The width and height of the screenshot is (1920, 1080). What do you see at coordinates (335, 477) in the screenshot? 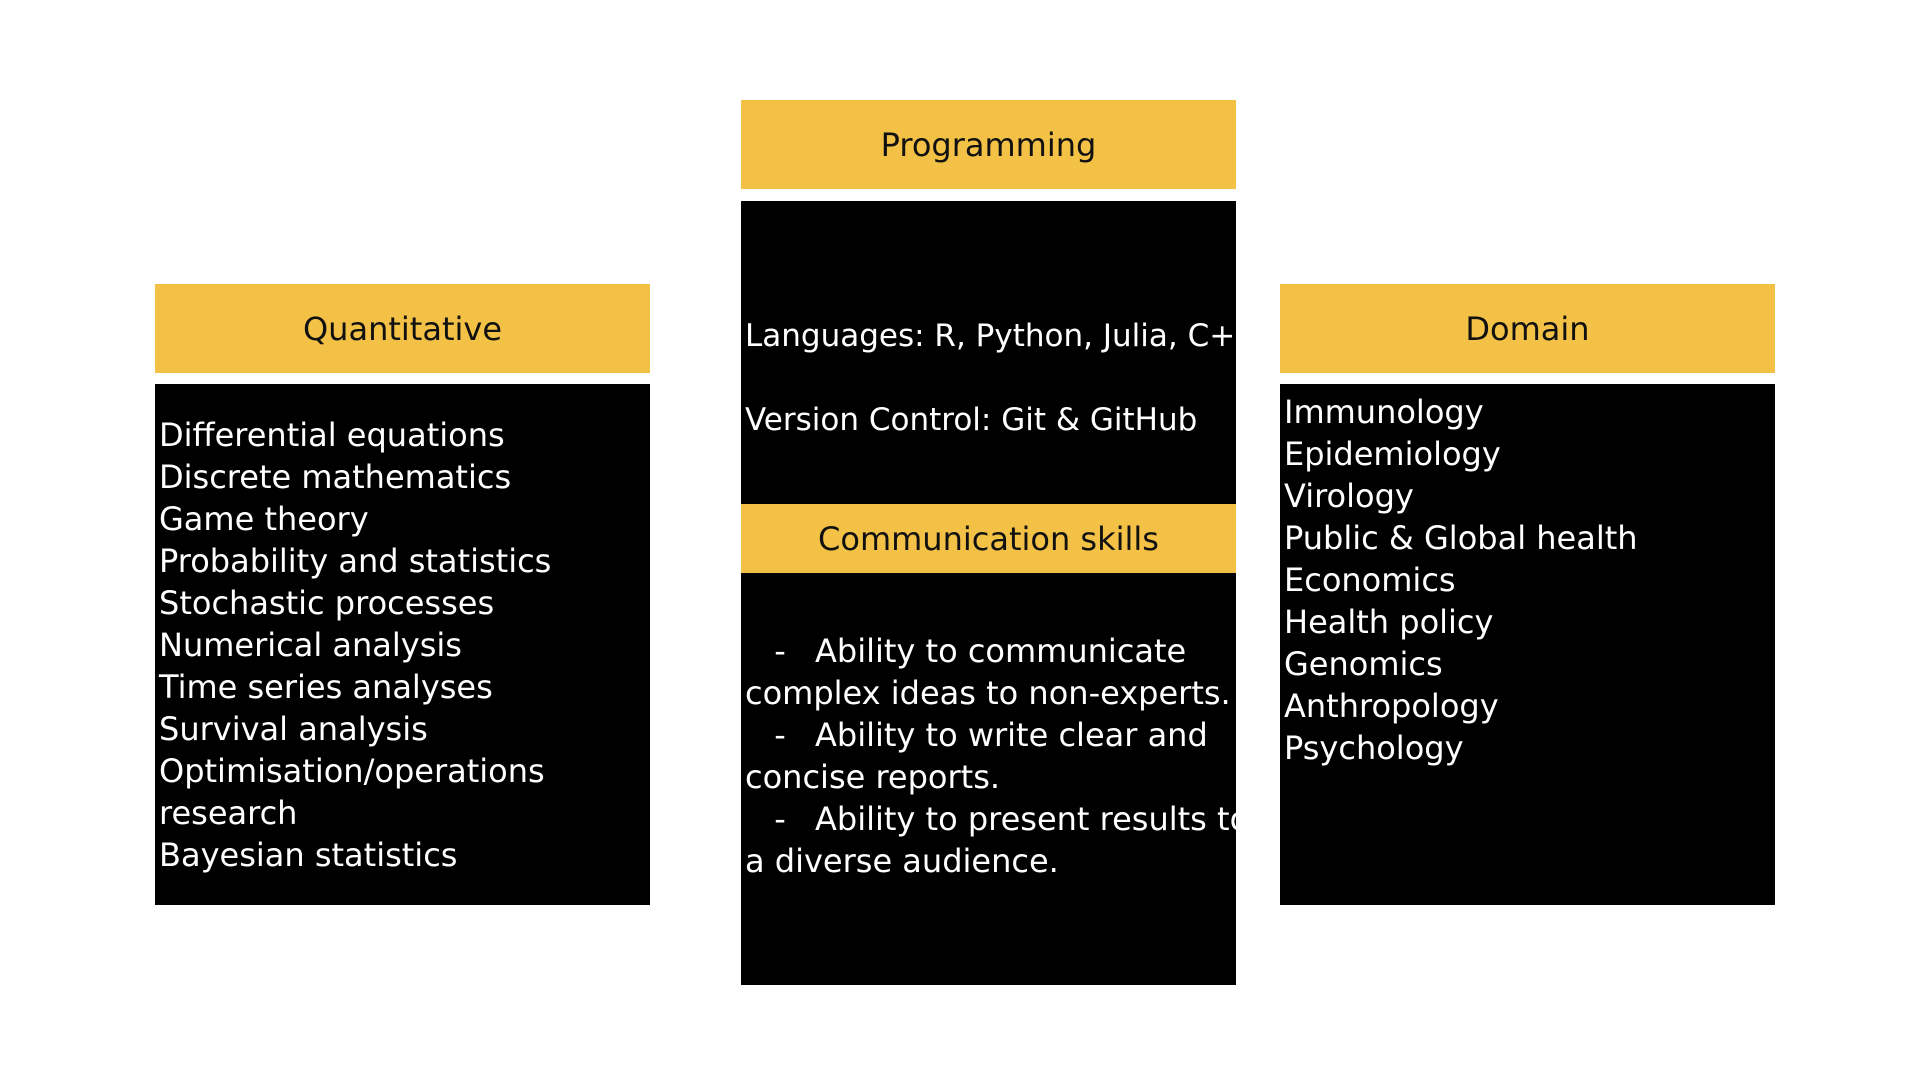
I see `quantitative-item: Discrete mathematics` at bounding box center [335, 477].